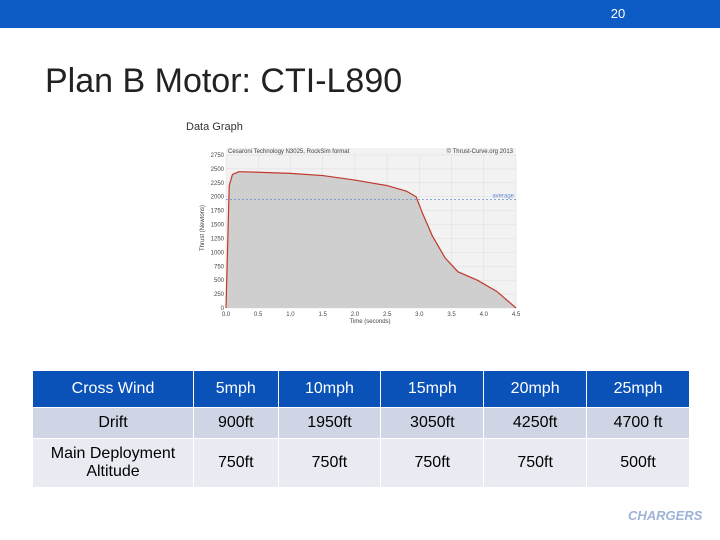 The height and width of the screenshot is (540, 720). What do you see at coordinates (218, 253) in the screenshot?
I see `y-tick-label: 1000` at bounding box center [218, 253].